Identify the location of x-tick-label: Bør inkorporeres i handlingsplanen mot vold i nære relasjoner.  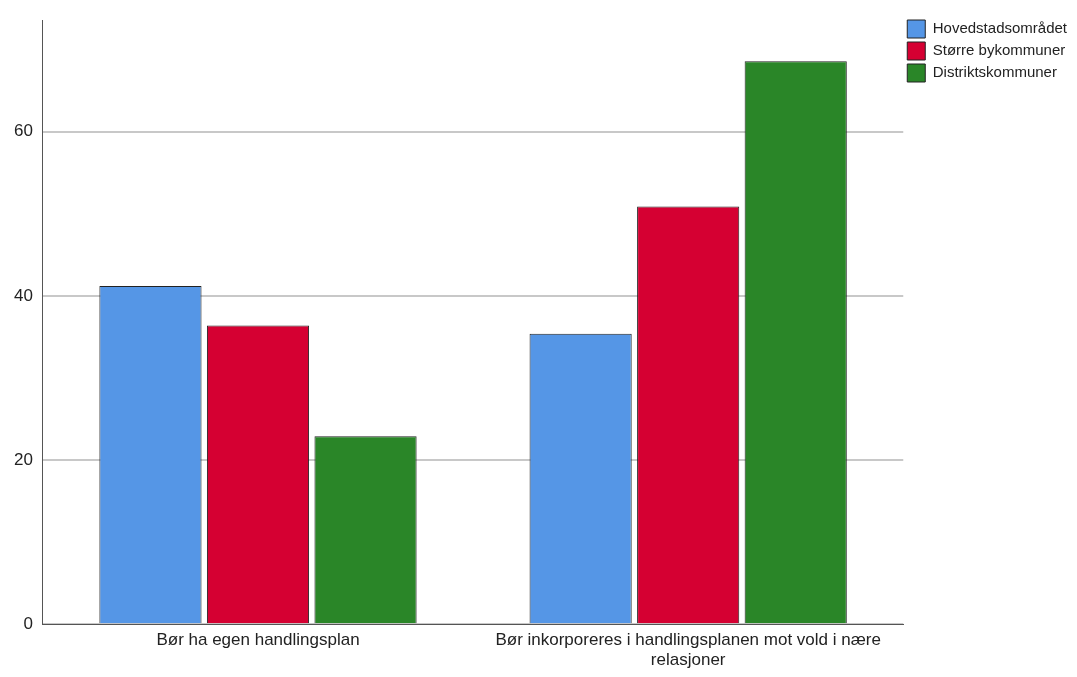
(688, 650).